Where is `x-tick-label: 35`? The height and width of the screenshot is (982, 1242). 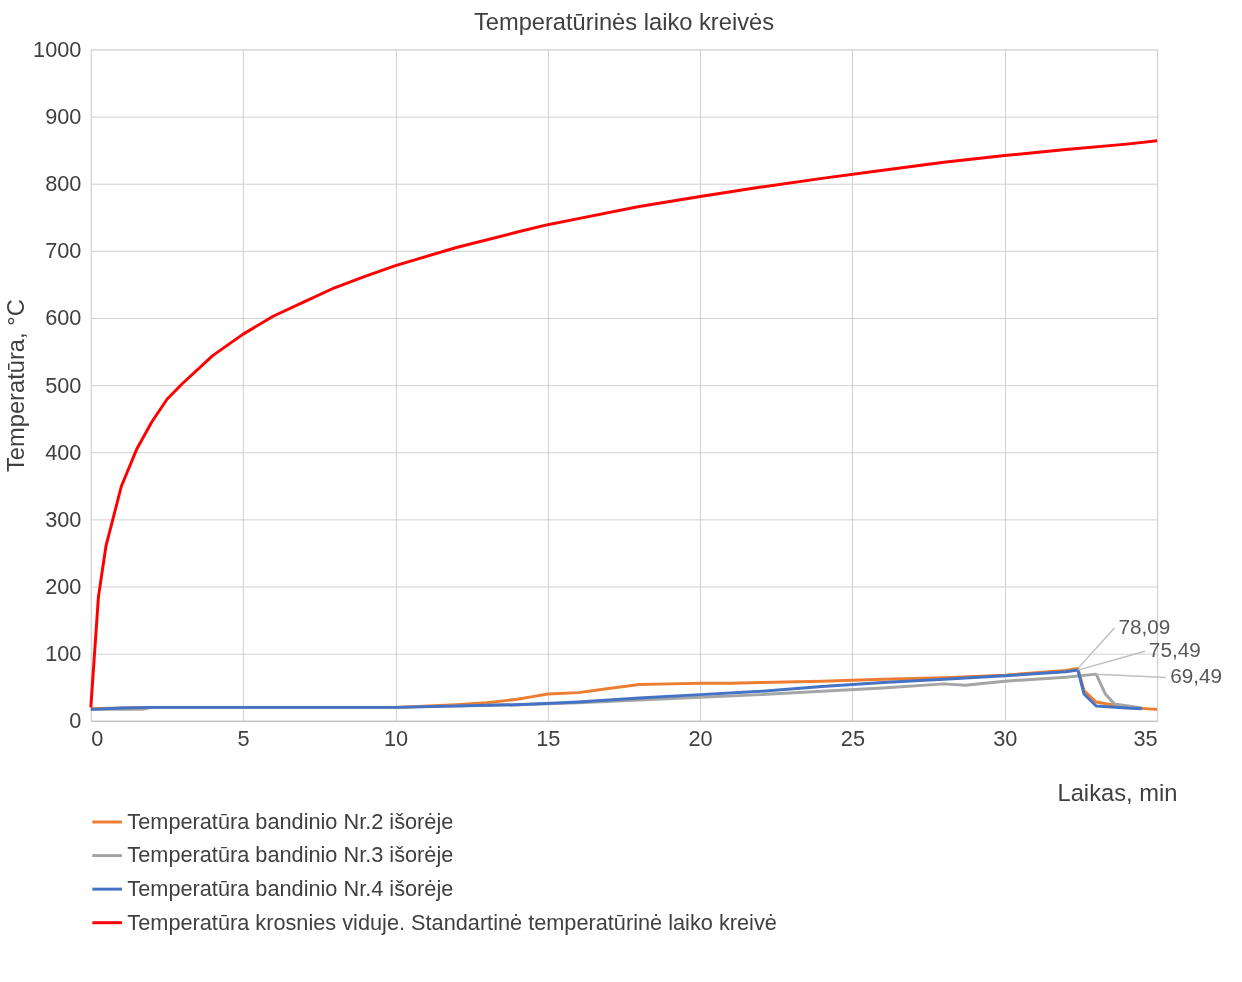
x-tick-label: 35 is located at coordinates (1145, 738).